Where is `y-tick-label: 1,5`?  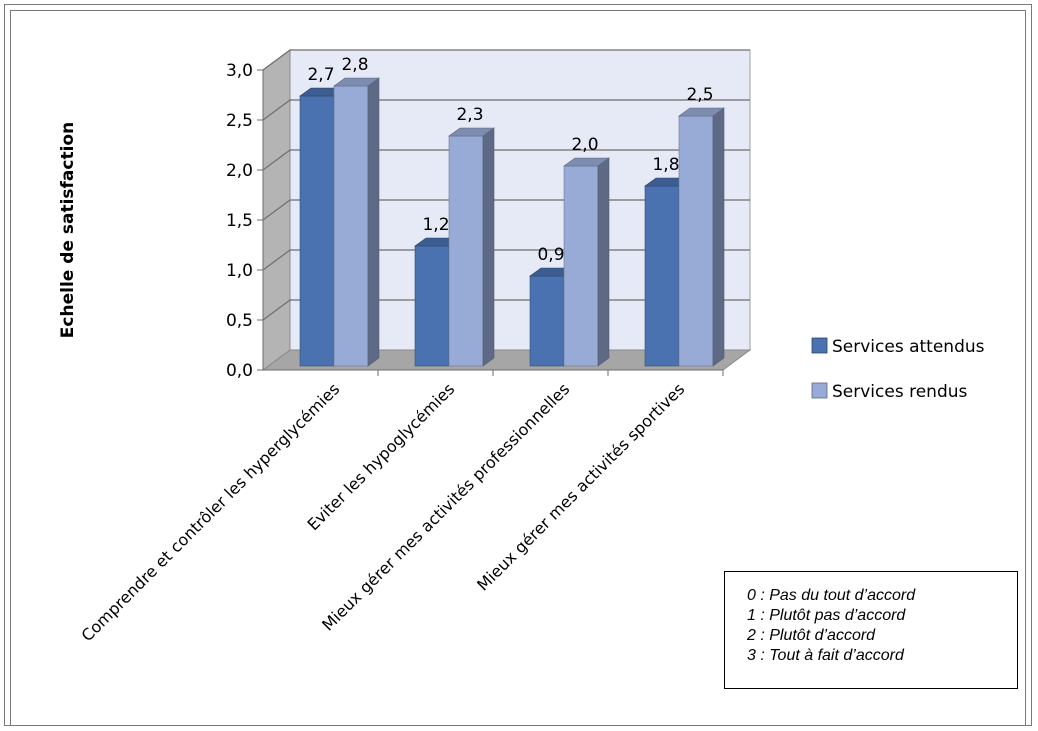
y-tick-label: 1,5 is located at coordinates (239, 221).